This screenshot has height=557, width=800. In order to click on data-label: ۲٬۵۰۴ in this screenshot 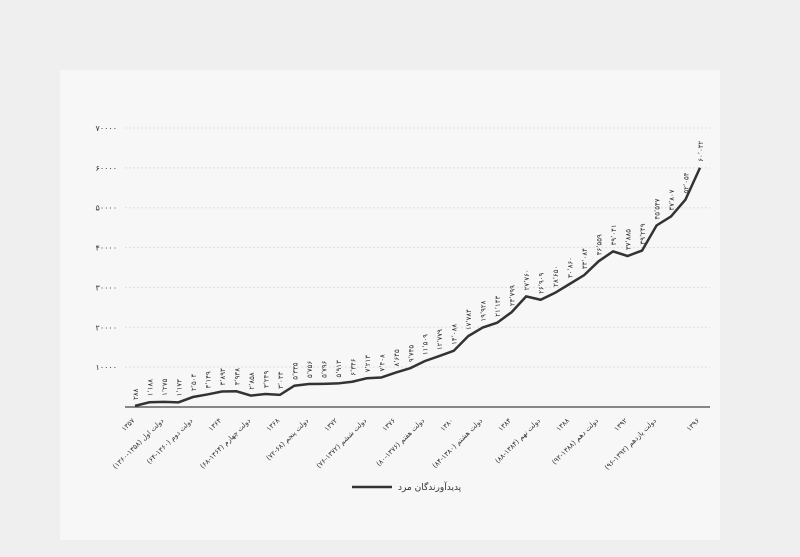, I will do `click(194, 383)`.